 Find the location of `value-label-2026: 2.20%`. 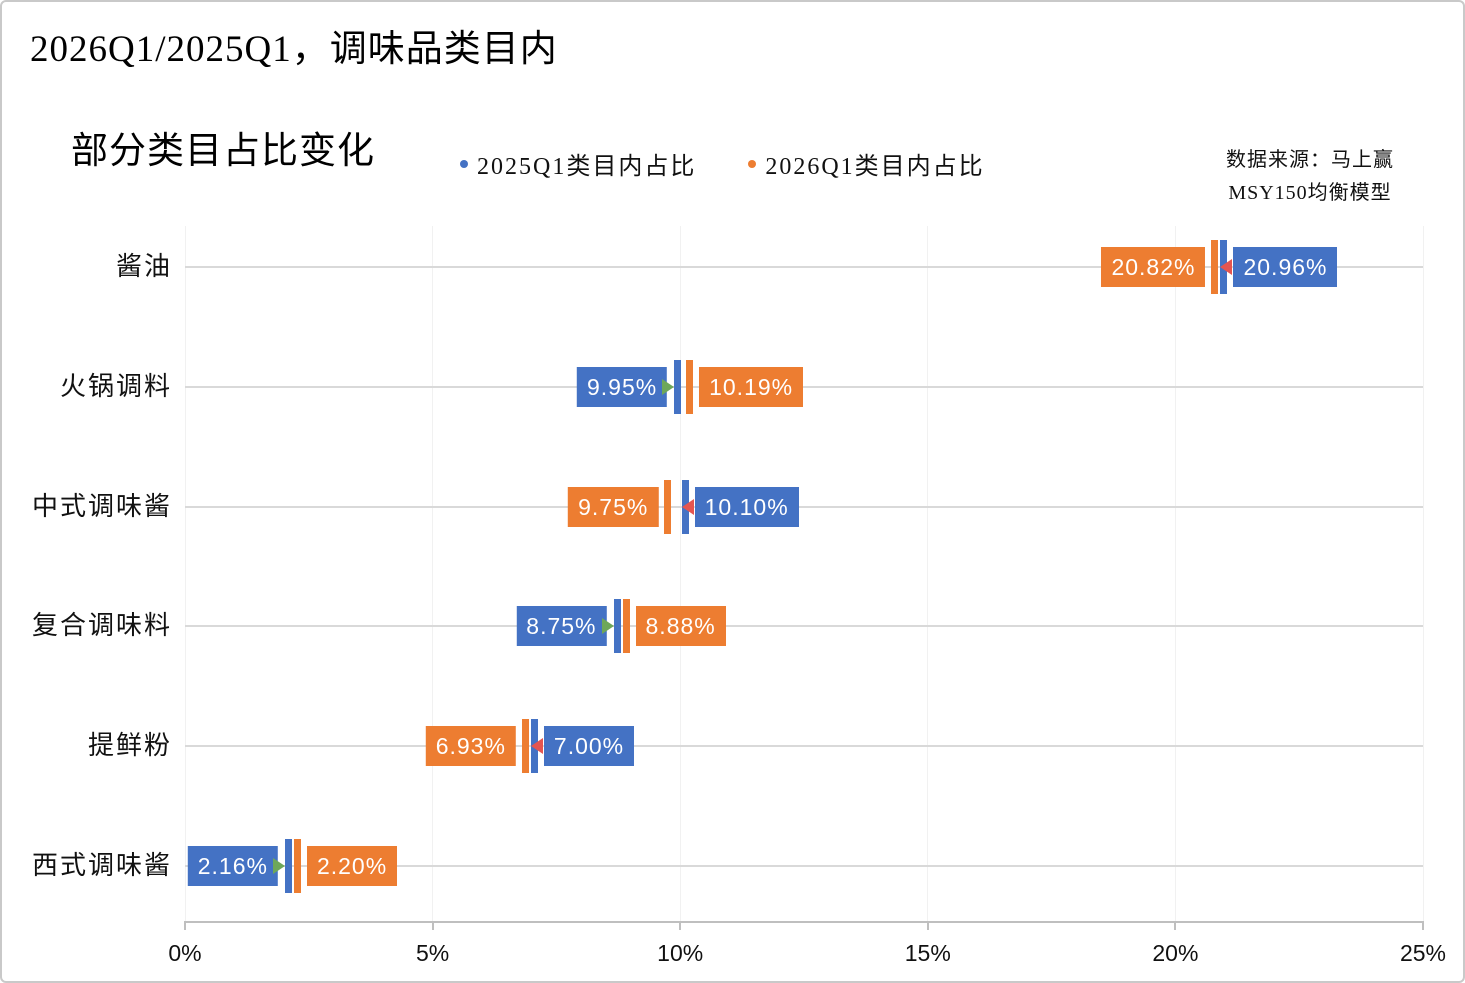

value-label-2026: 2.20% is located at coordinates (352, 866).